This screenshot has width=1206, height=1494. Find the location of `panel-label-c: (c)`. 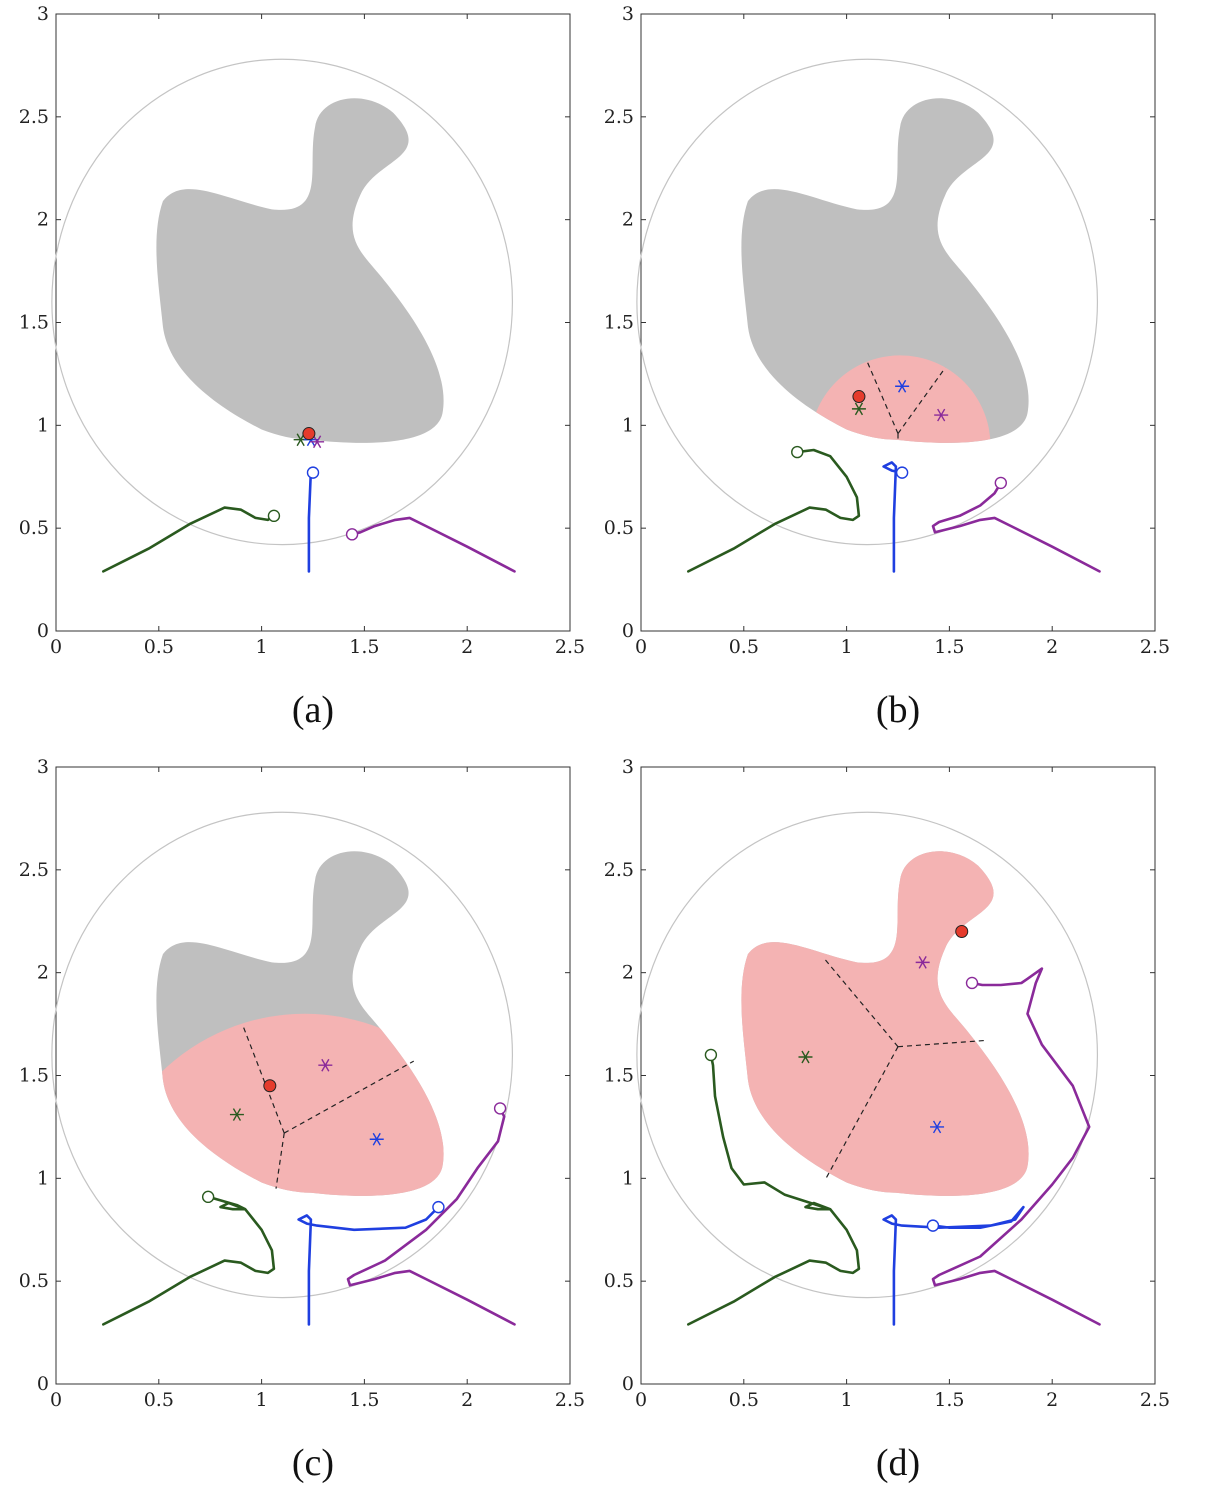

panel-label-c: (c) is located at coordinates (313, 1463).